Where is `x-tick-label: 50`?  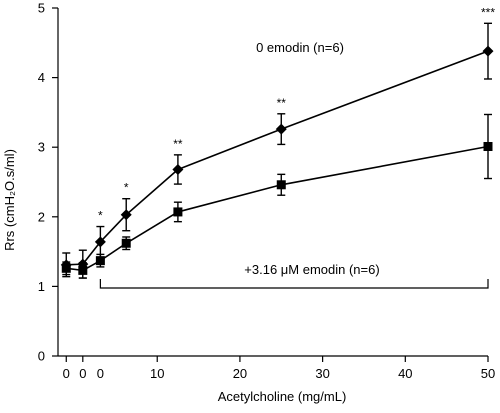 x-tick-label: 50 is located at coordinates (488, 373).